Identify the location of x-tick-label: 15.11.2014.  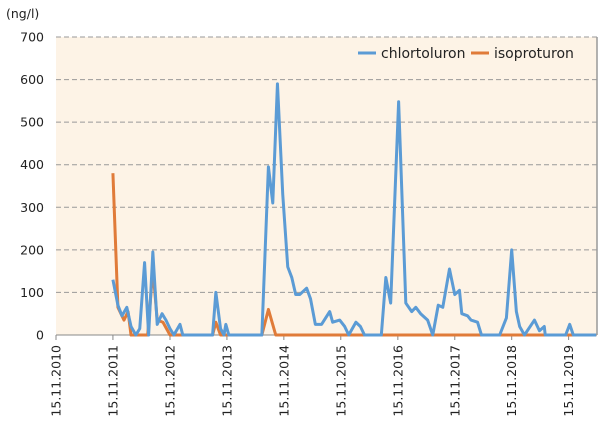
(283, 381).